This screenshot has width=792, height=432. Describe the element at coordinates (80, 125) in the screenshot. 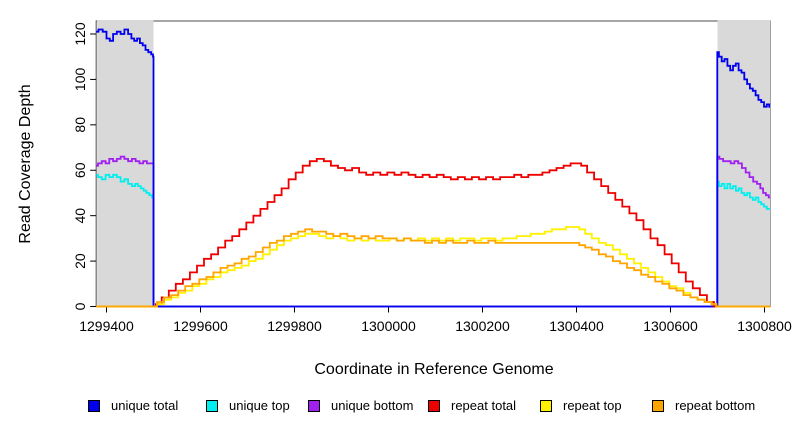

I see `y-tick-label: 80` at that location.